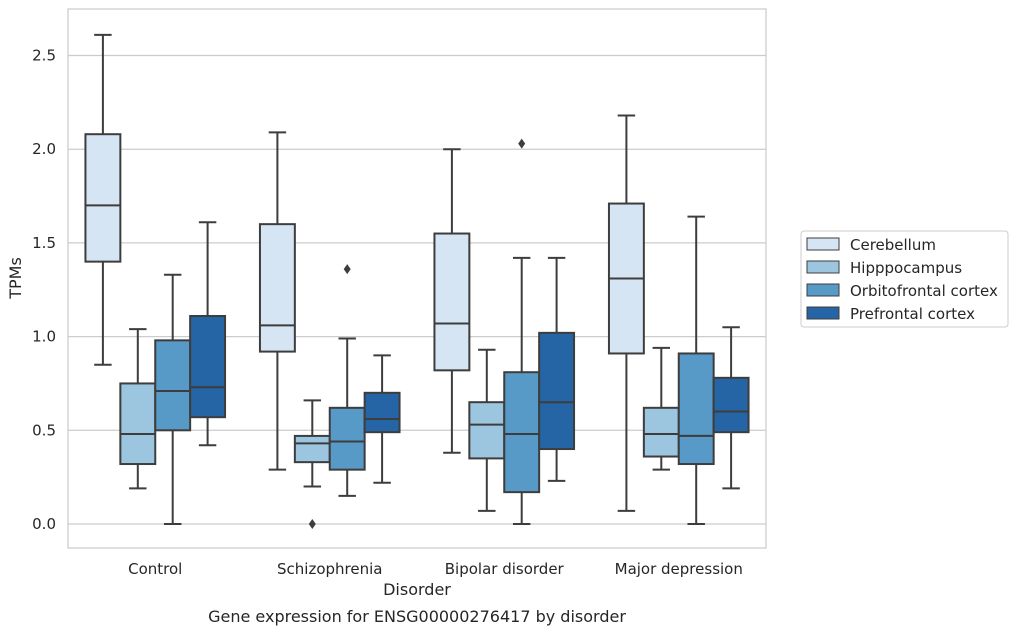  Describe the element at coordinates (44, 337) in the screenshot. I see `y-tick-label: 1.0` at that location.